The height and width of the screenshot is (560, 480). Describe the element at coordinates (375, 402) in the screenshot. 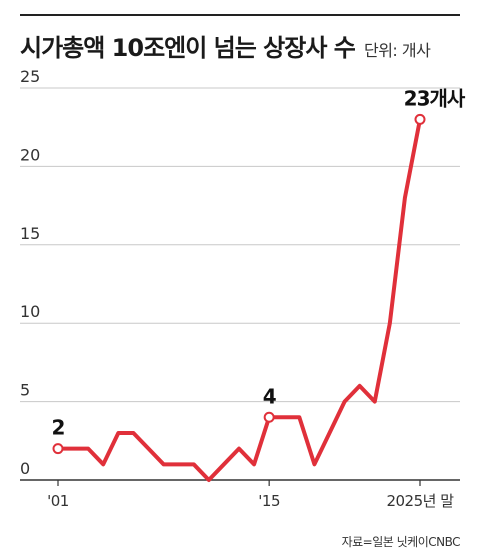

I see `data-point-2022` at that location.